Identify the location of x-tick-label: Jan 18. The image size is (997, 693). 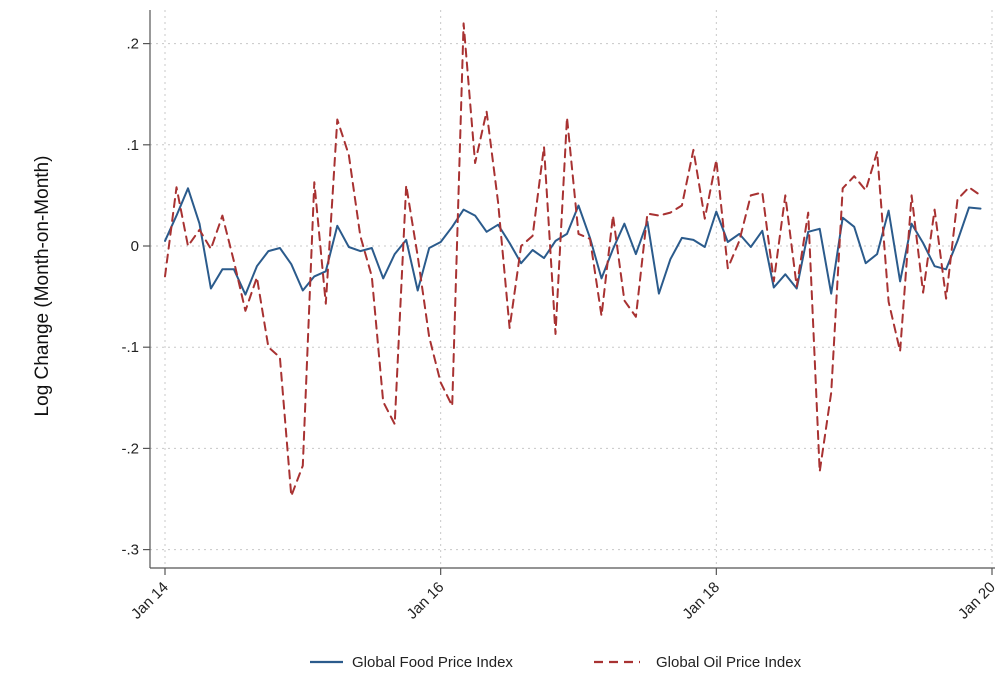
(701, 601).